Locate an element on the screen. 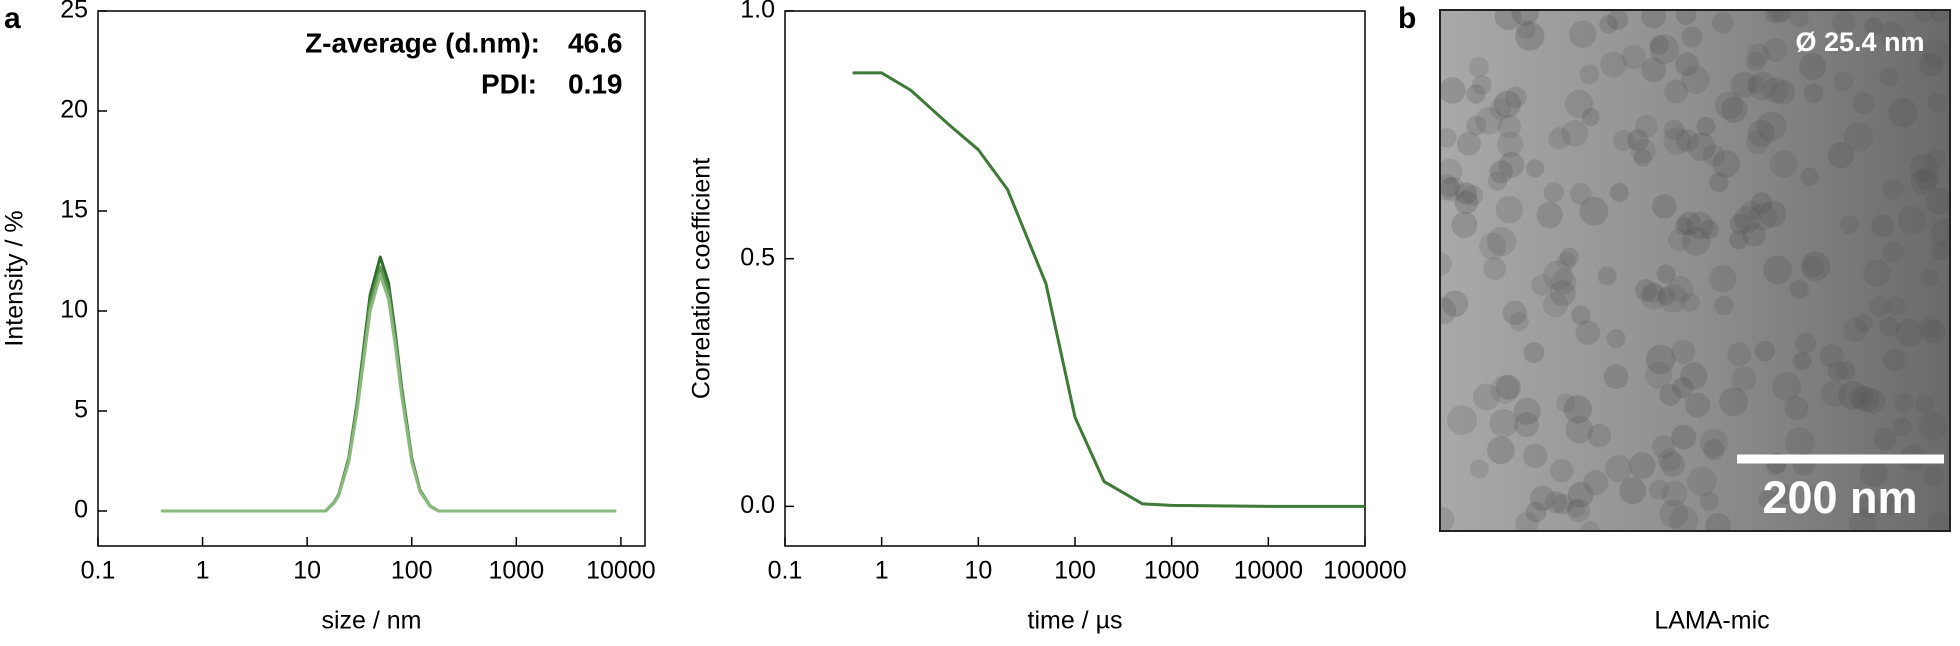  x-axis-label: size / nm is located at coordinates (371, 621).